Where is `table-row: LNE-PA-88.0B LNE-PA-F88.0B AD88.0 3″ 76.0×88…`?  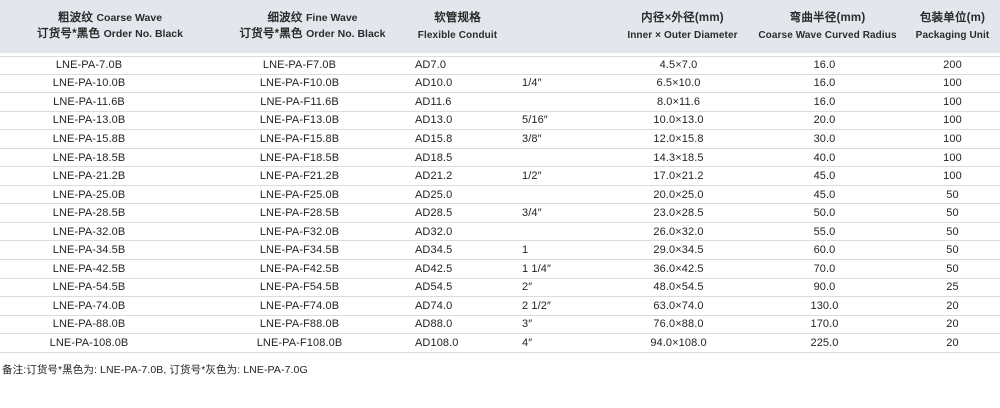
table-row: LNE-PA-88.0B LNE-PA-F88.0B AD88.0 3″ 76.0×88… is located at coordinates (500, 325).